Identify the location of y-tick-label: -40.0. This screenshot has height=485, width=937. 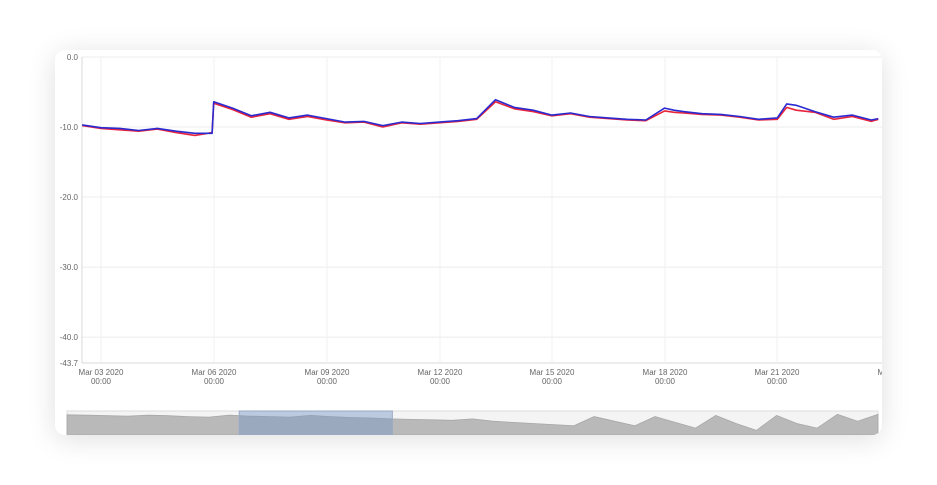
(69, 337).